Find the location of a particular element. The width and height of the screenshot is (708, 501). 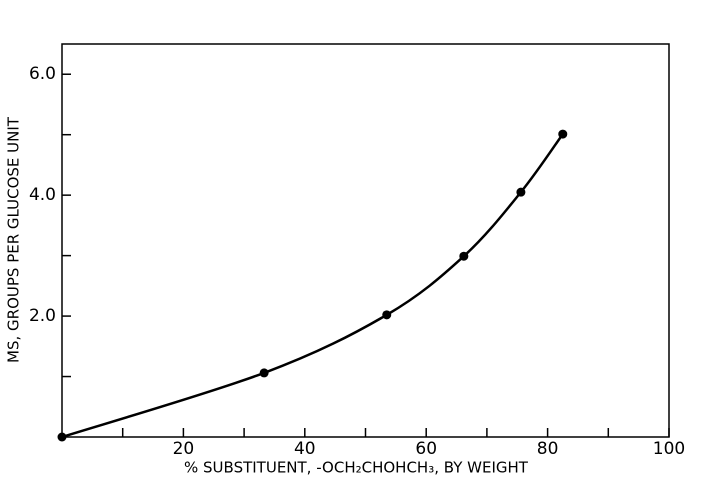

x-tick-label: 60 is located at coordinates (426, 449).